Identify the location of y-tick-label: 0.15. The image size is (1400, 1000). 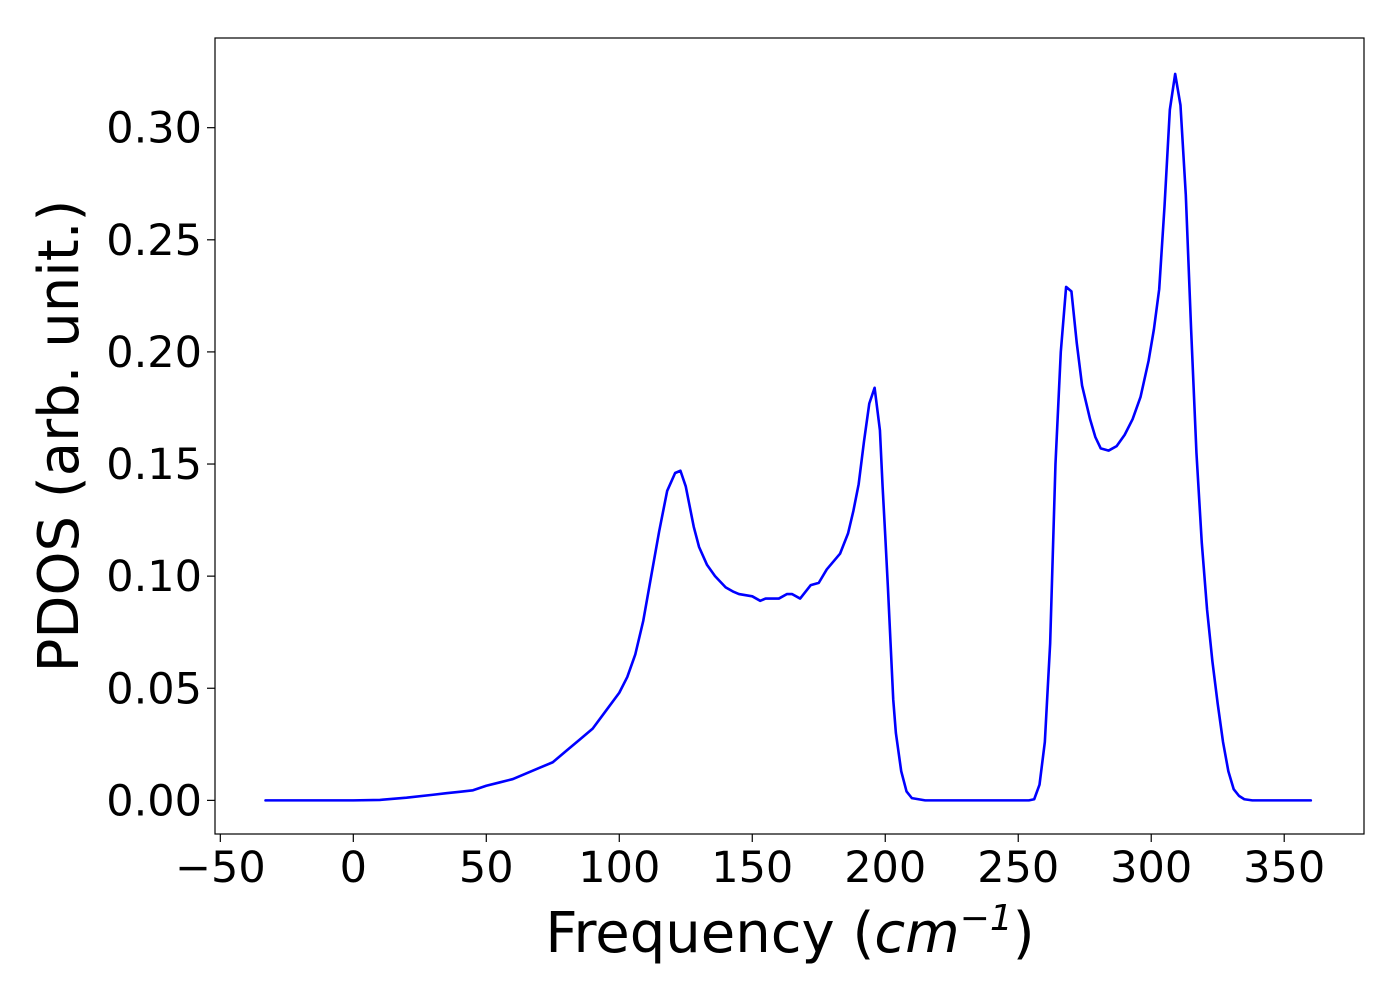
(154, 465).